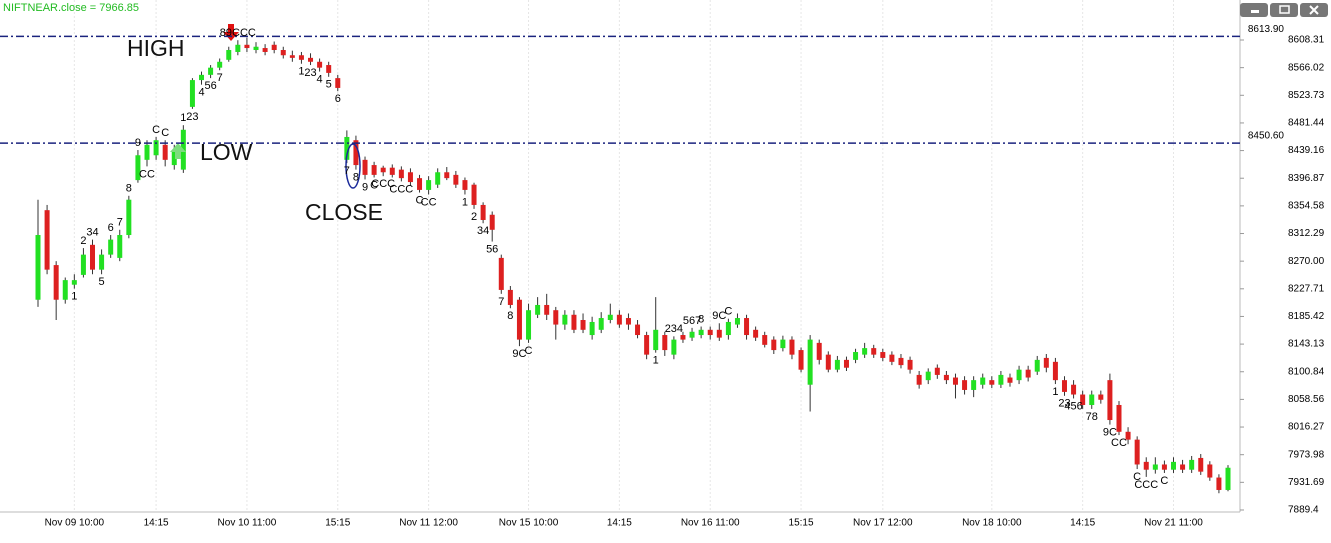 The height and width of the screenshot is (543, 1331). What do you see at coordinates (383, 184) in the screenshot?
I see `sequence-label: CCC` at bounding box center [383, 184].